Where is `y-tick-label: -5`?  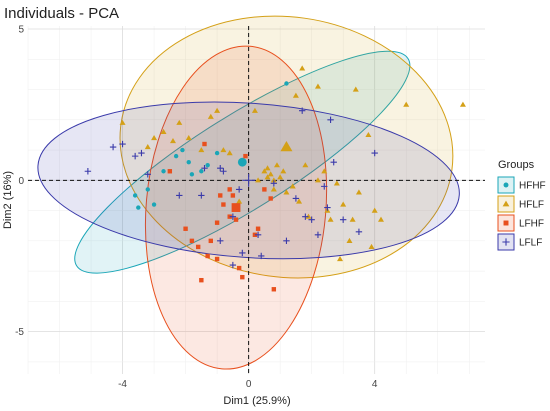 y-tick-label: -5 is located at coordinates (19, 332).